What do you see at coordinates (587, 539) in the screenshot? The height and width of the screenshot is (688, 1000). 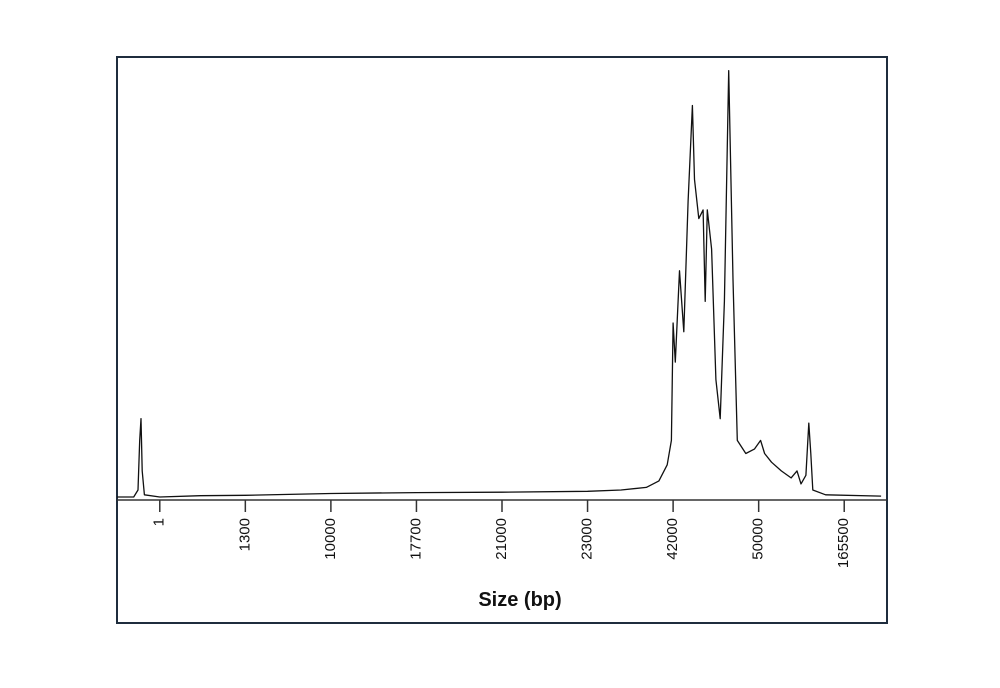 I see `x-tick-label: 23000` at bounding box center [587, 539].